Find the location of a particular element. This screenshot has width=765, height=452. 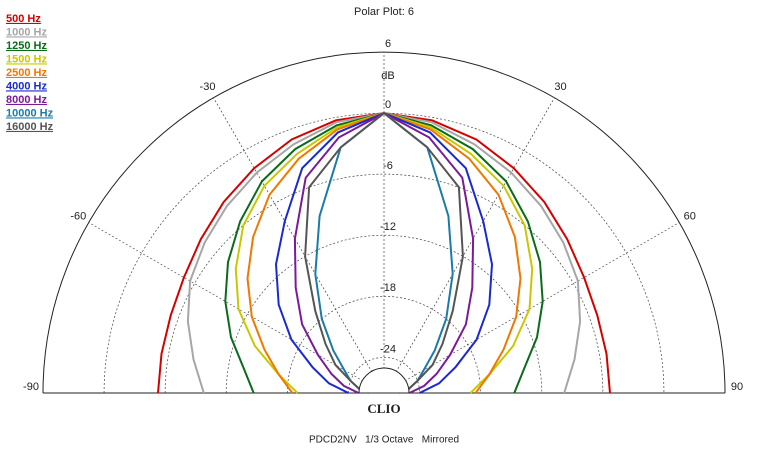

legend-entry: 4000 Hz is located at coordinates (26, 86).